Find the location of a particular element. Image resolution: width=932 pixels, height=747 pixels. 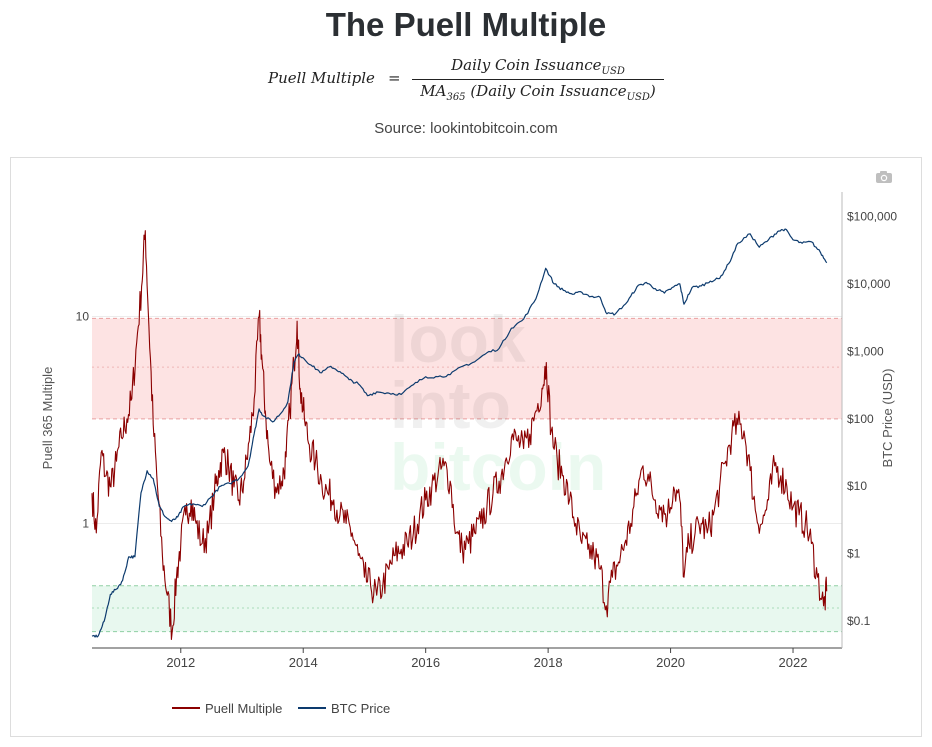

source-caption: Source: lookintobitcoin.com is located at coordinates (466, 128).